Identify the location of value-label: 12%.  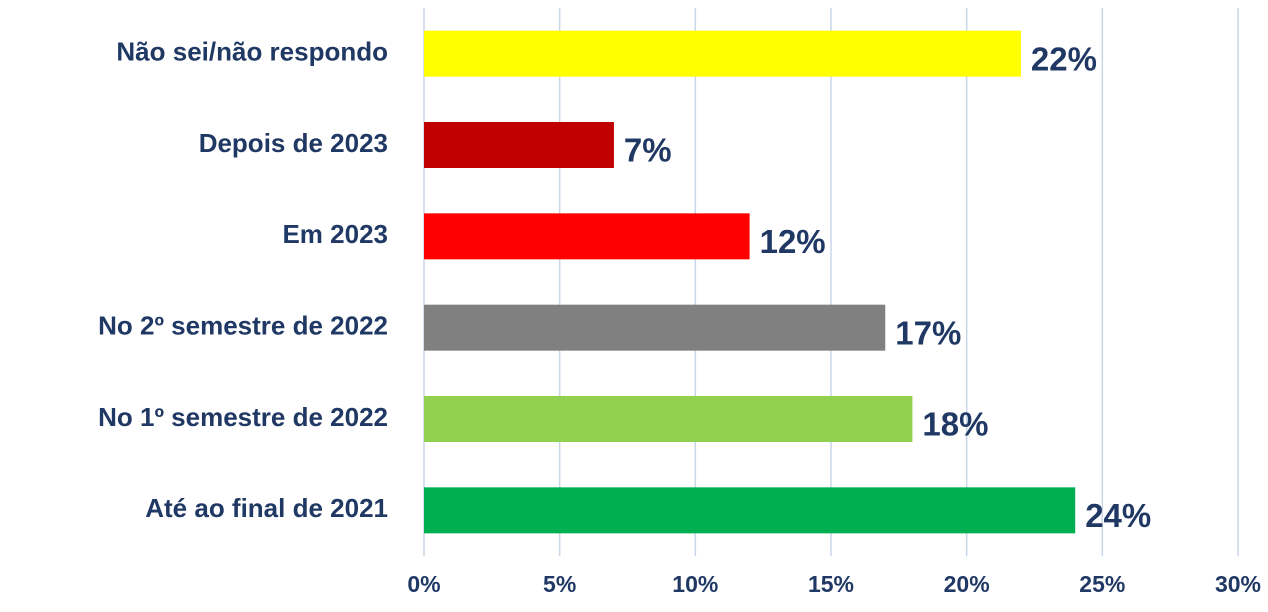
(793, 241).